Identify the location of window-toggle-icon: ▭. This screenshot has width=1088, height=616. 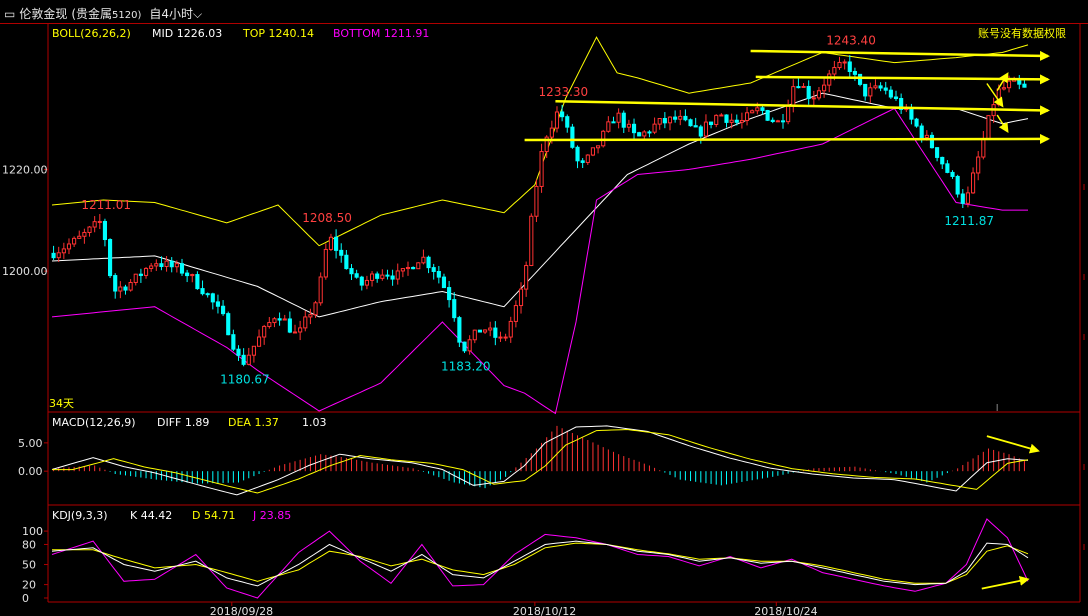
(10, 14).